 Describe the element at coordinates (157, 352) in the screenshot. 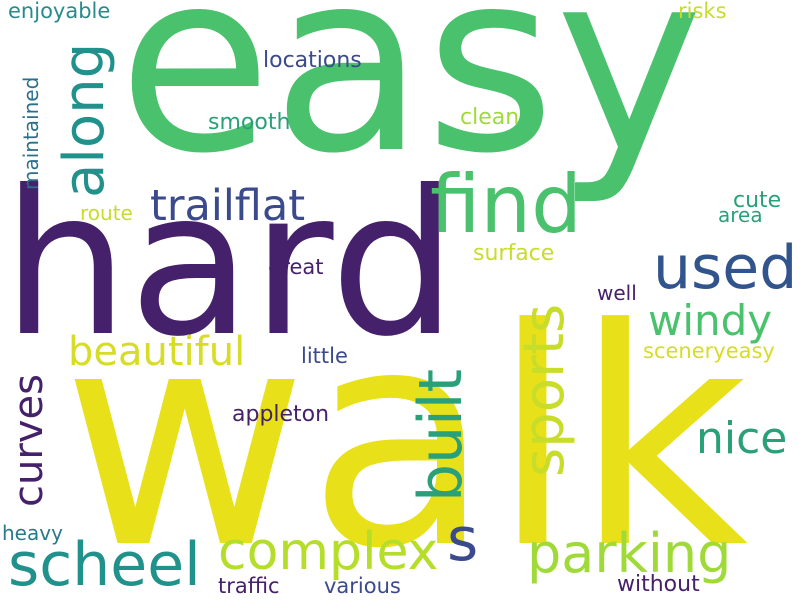

I see `word-beautiful: beautiful` at that location.